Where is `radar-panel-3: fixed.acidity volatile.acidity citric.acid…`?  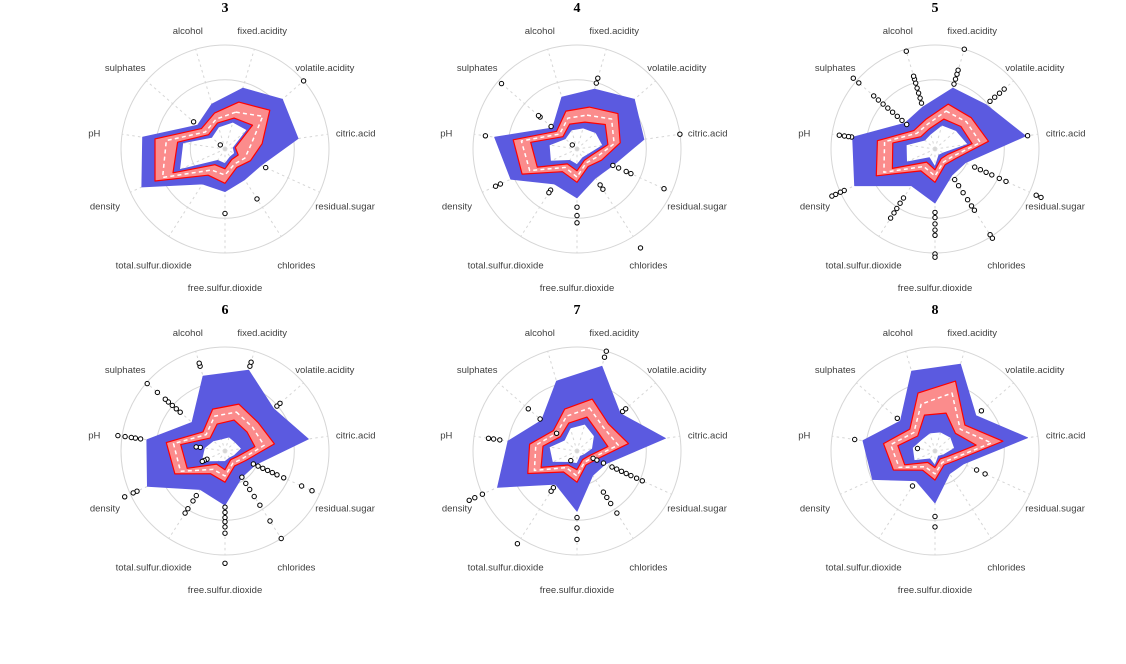 radar-panel-3: fixed.acidity volatile.acidity citric.acid… is located at coordinates (231, 147).